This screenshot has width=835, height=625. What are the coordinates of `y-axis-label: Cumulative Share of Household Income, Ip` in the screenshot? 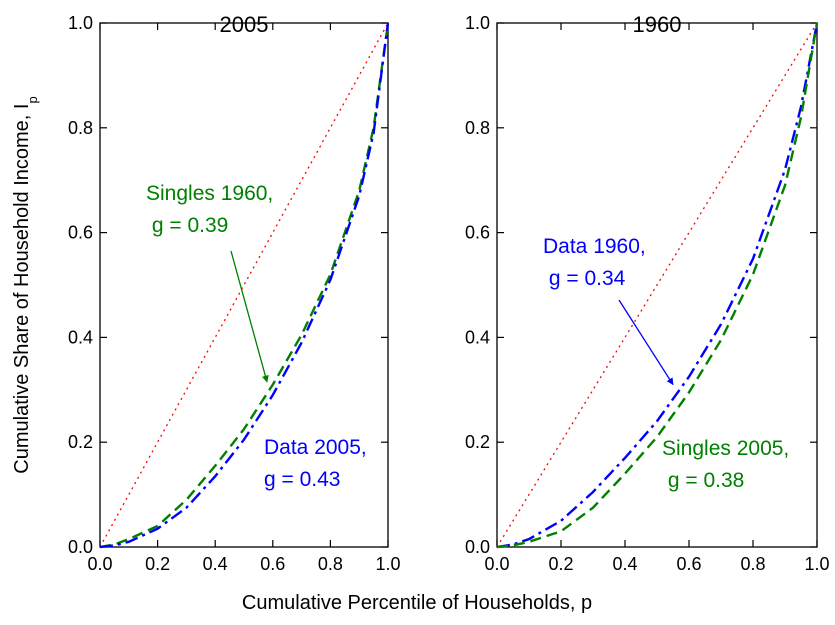 It's located at (25, 284).